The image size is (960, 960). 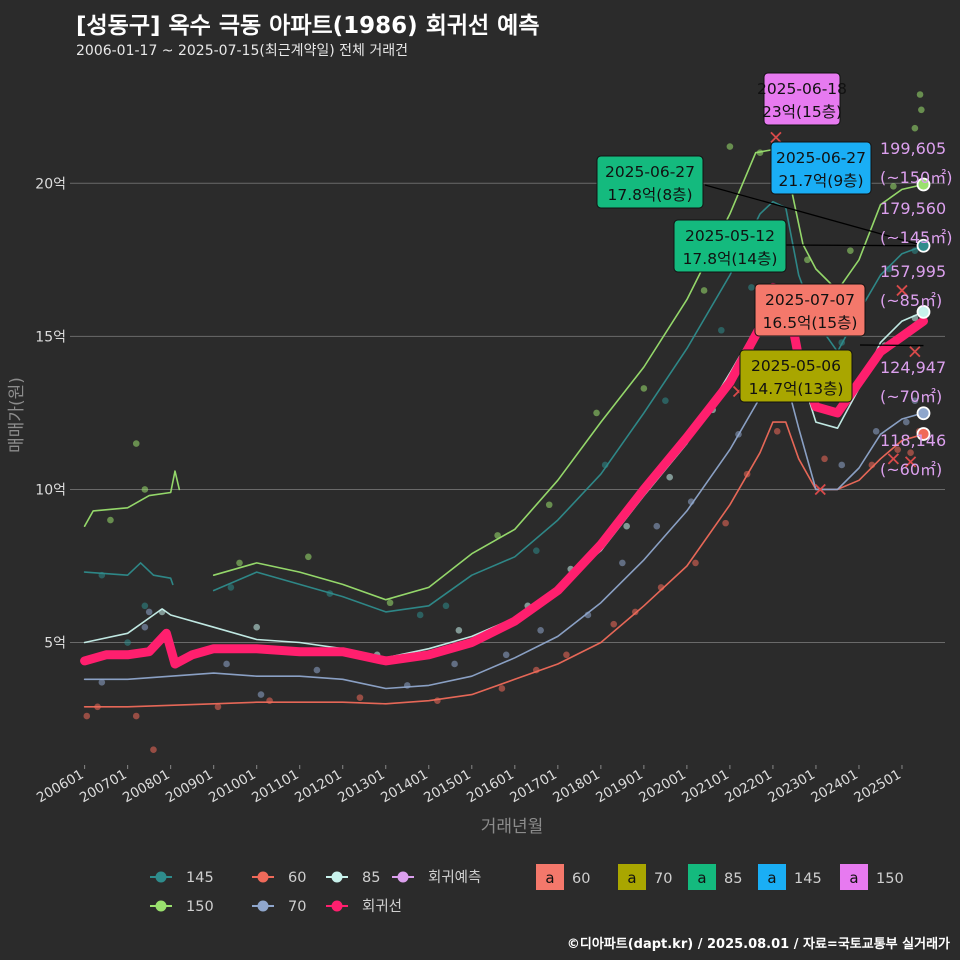 What do you see at coordinates (810, 300) in the screenshot?
I see `callout-date: 2025-07-07` at bounding box center [810, 300].